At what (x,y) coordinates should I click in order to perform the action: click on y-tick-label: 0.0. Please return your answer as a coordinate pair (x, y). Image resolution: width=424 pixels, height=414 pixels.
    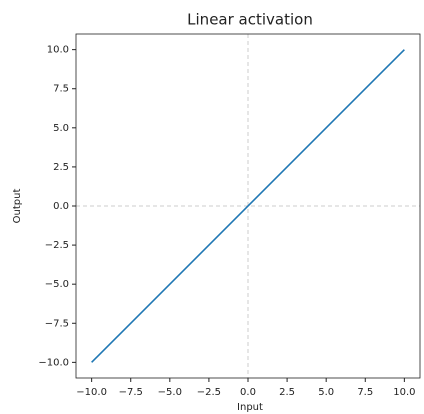
    Looking at the image, I should click on (61, 206).